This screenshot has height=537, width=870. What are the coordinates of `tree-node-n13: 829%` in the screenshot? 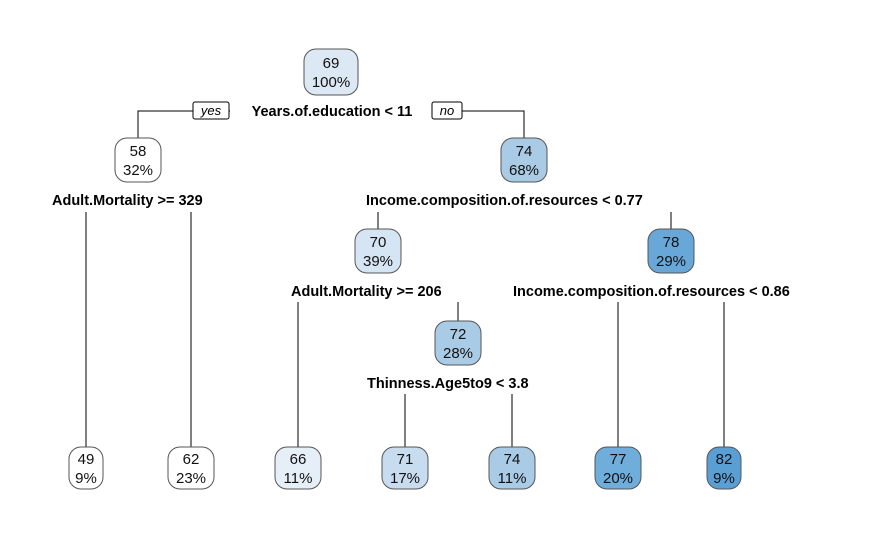 It's located at (724, 468).